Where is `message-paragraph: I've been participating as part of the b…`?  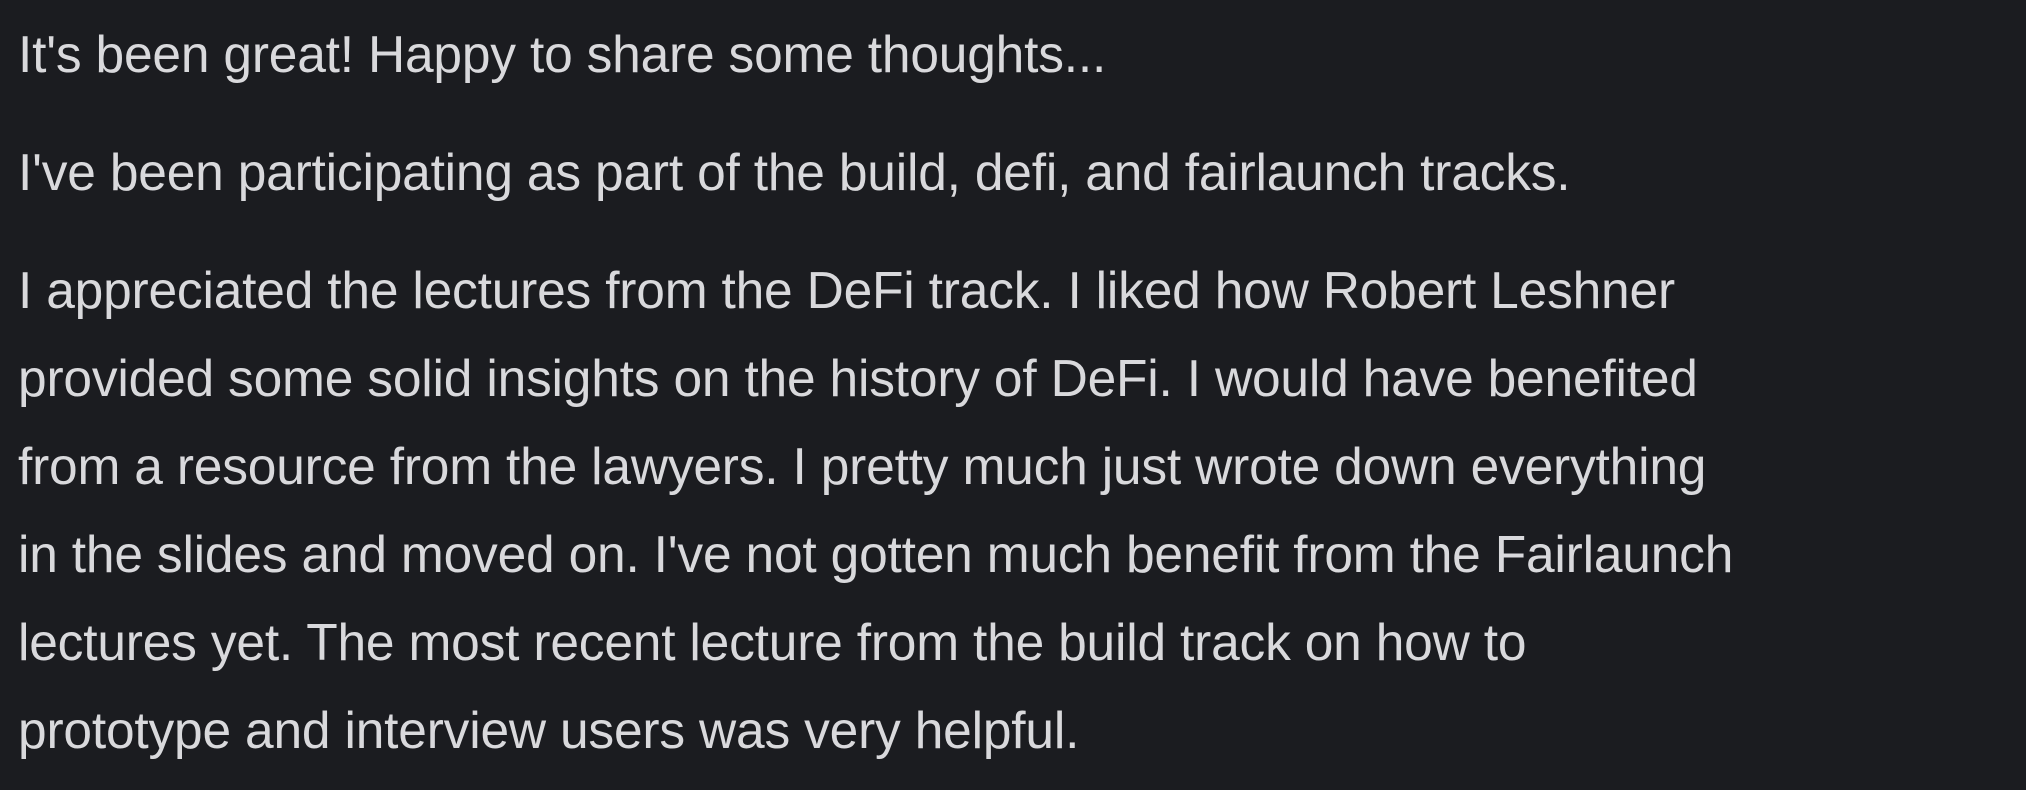 message-paragraph: I've been participating as part of the b… is located at coordinates (794, 172).